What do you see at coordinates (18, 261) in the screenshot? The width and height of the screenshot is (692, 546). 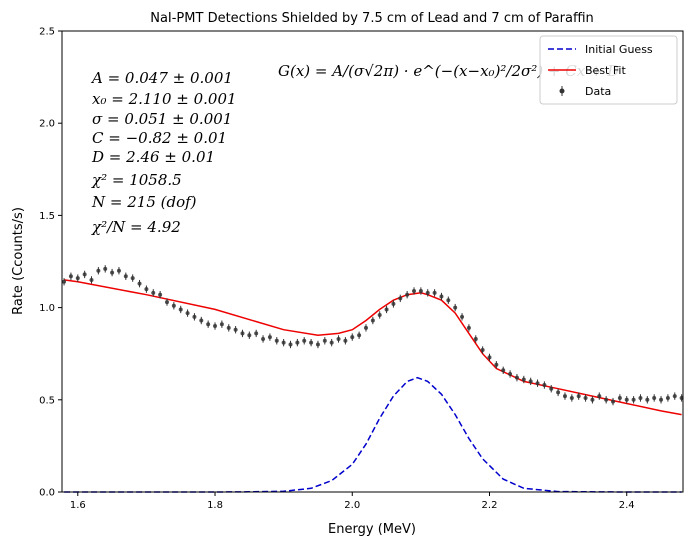 I see `y-axis-label: Rate (Ccounts/s)` at bounding box center [18, 261].